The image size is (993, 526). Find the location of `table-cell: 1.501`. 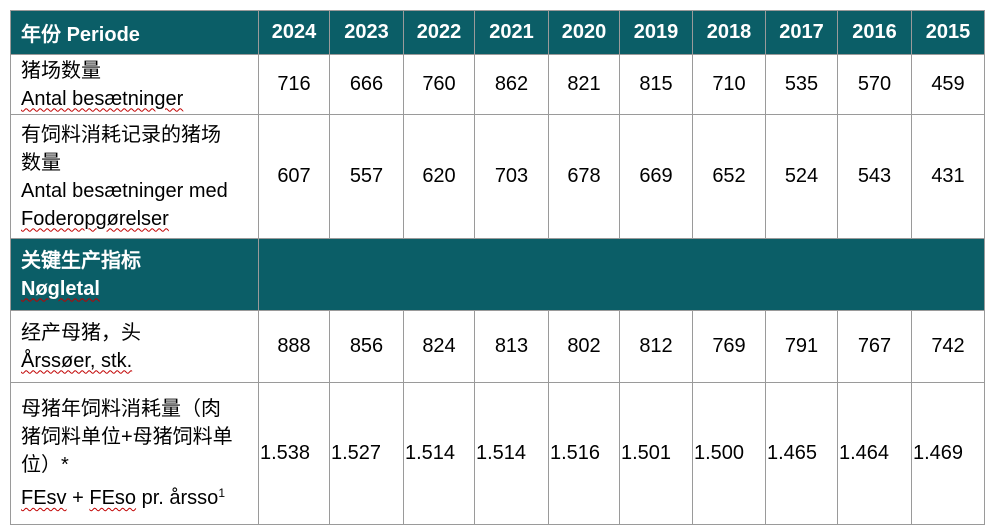

table-cell: 1.501 is located at coordinates (656, 453).